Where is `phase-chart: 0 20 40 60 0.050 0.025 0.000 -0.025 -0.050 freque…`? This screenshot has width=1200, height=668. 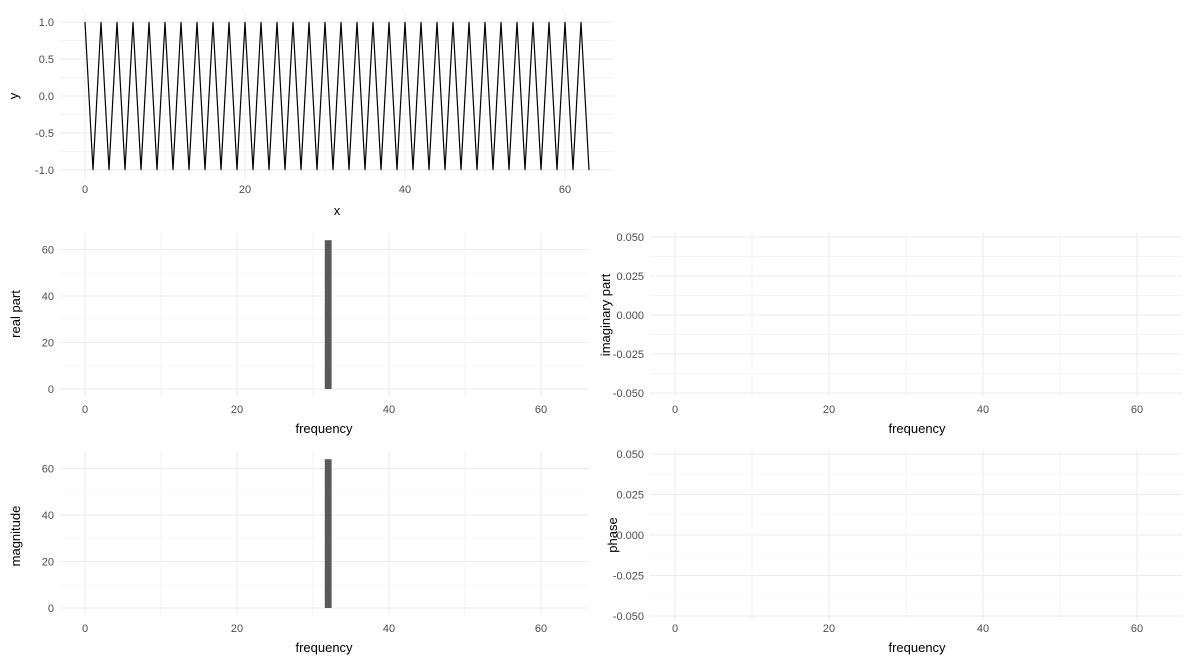
phase-chart: 0 20 40 60 0.050 0.025 0.000 -0.025 -0.050 freque… is located at coordinates (893, 552).